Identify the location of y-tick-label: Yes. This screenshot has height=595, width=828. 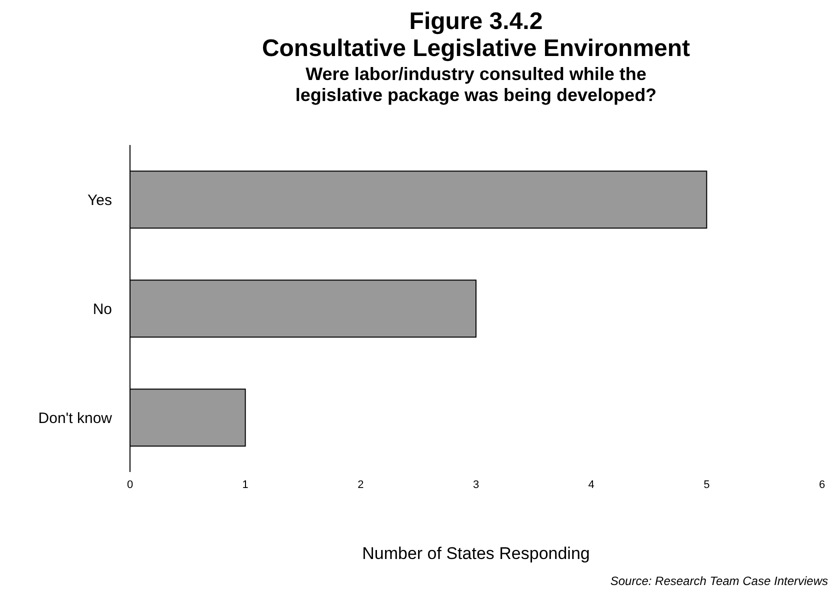
(100, 200).